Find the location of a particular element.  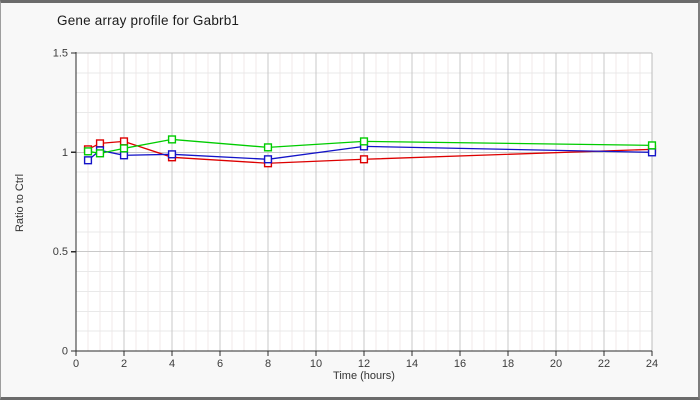

x-axis-label: Time (hours) is located at coordinates (364, 376).